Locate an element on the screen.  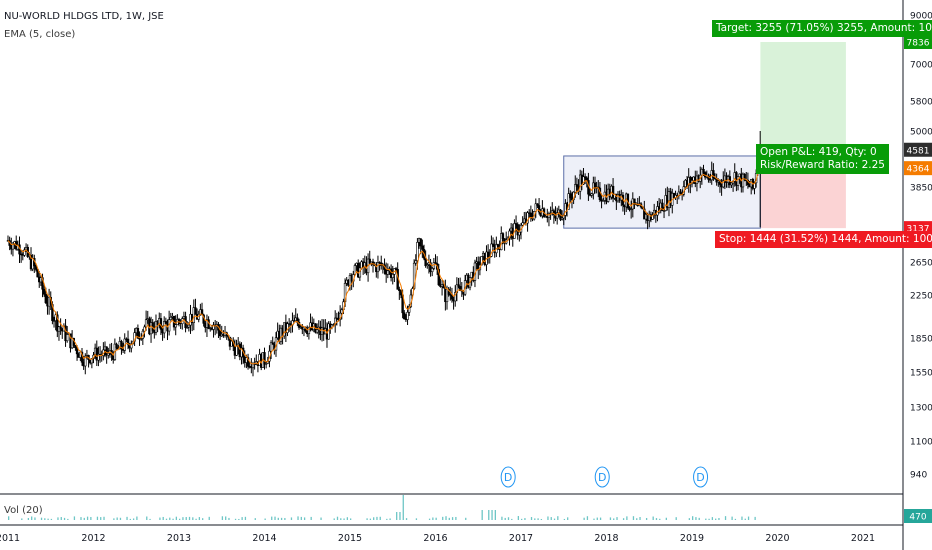
last-price-label: 4581 is located at coordinates (918, 151).